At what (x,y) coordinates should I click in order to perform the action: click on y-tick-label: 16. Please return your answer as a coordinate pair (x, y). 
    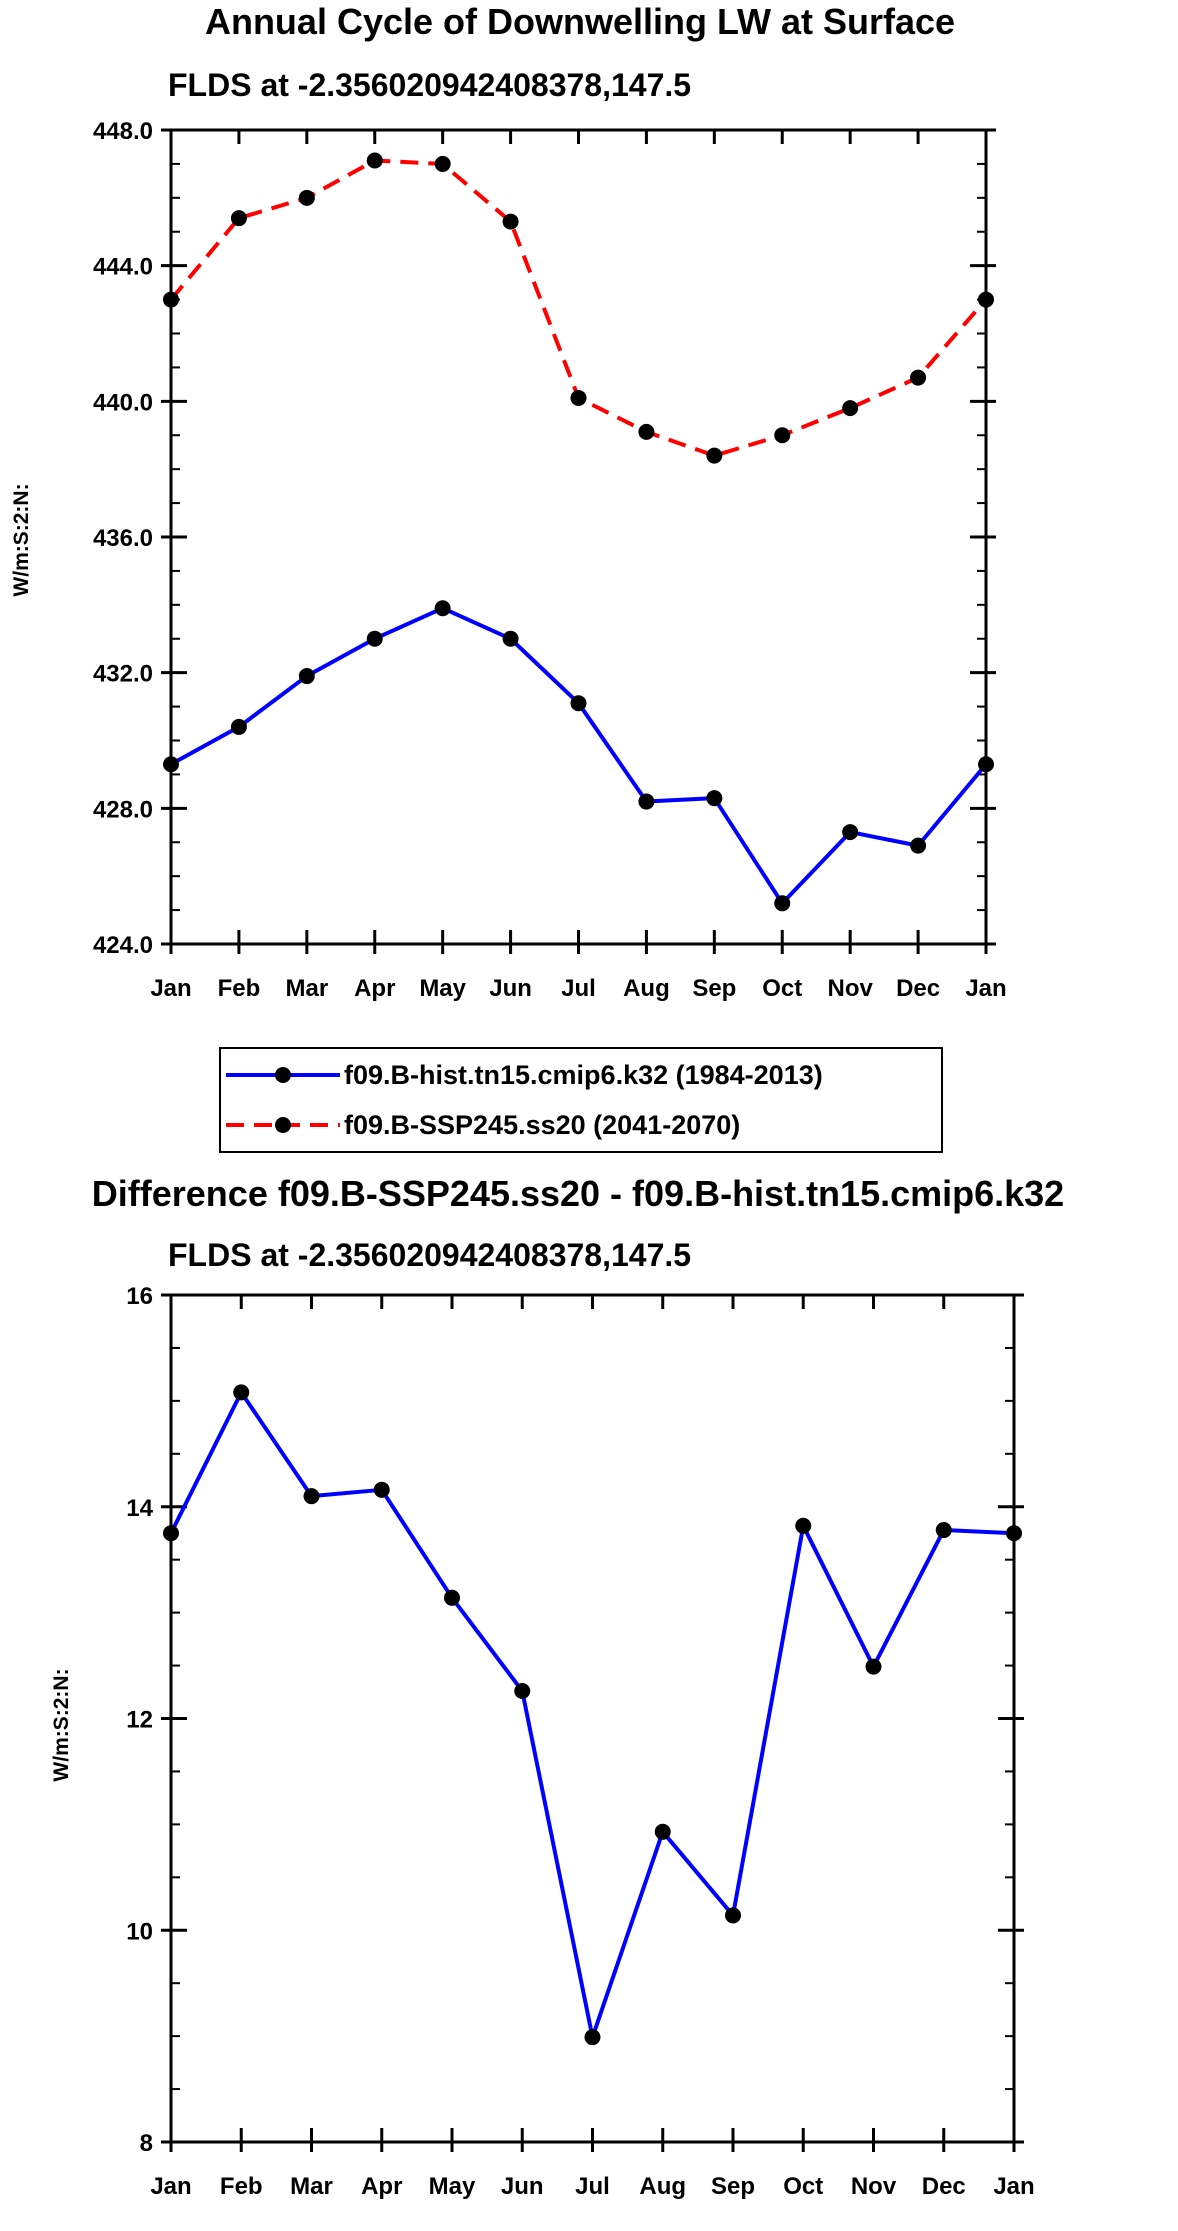
    Looking at the image, I should click on (139, 1296).